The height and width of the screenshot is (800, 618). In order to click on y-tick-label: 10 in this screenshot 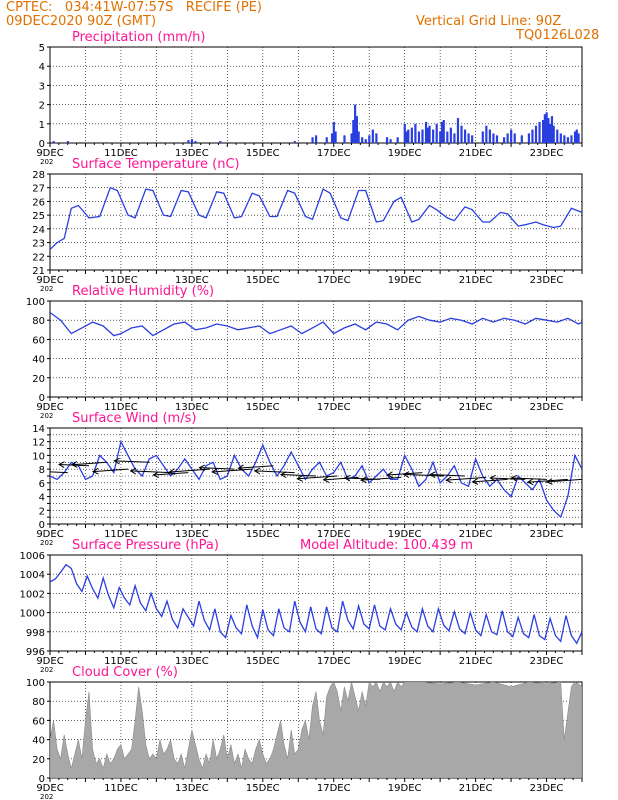, I will do `click(38, 456)`.